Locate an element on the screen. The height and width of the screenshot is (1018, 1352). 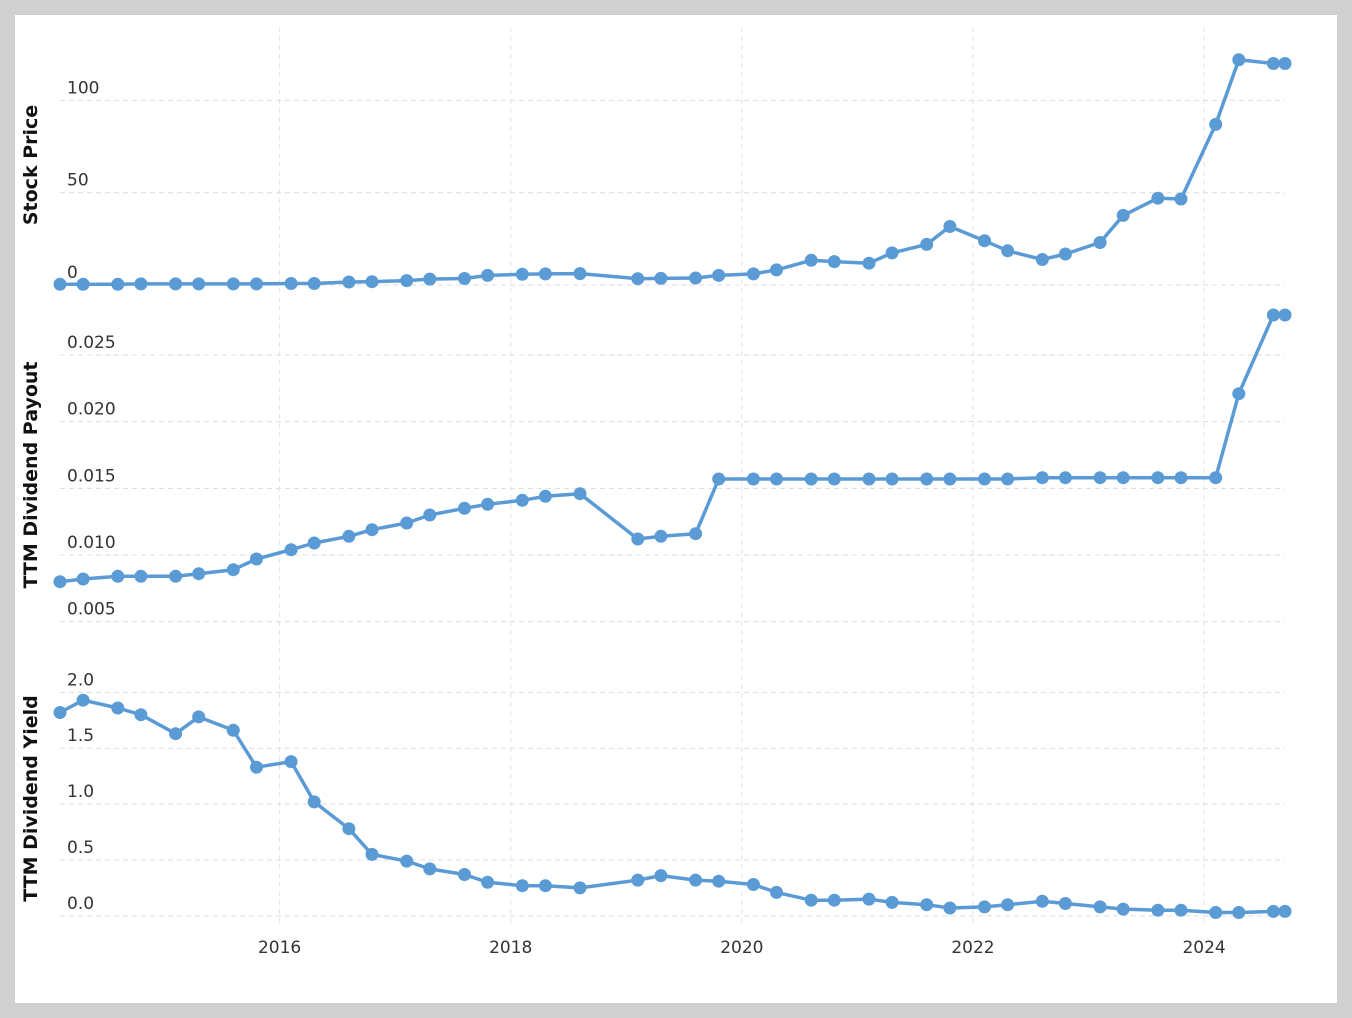
y-tick-label: 0.005 is located at coordinates (91, 610).